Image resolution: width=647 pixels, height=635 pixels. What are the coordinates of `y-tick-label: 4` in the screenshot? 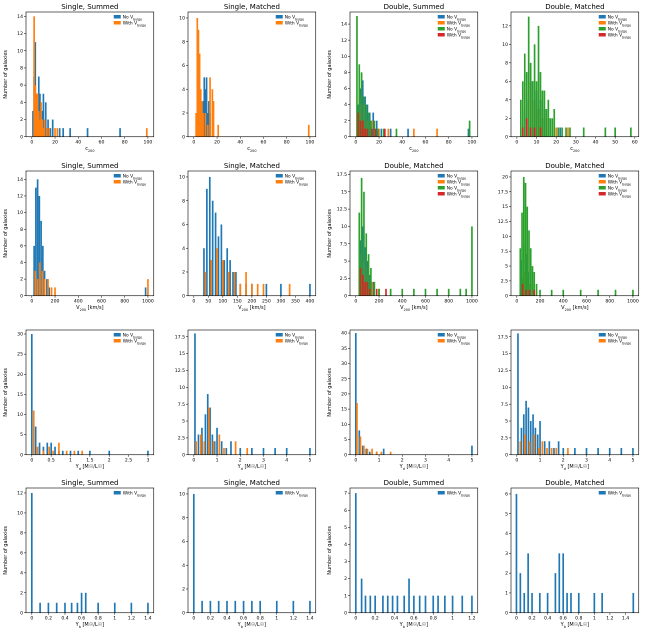 It's located at (345, 545).